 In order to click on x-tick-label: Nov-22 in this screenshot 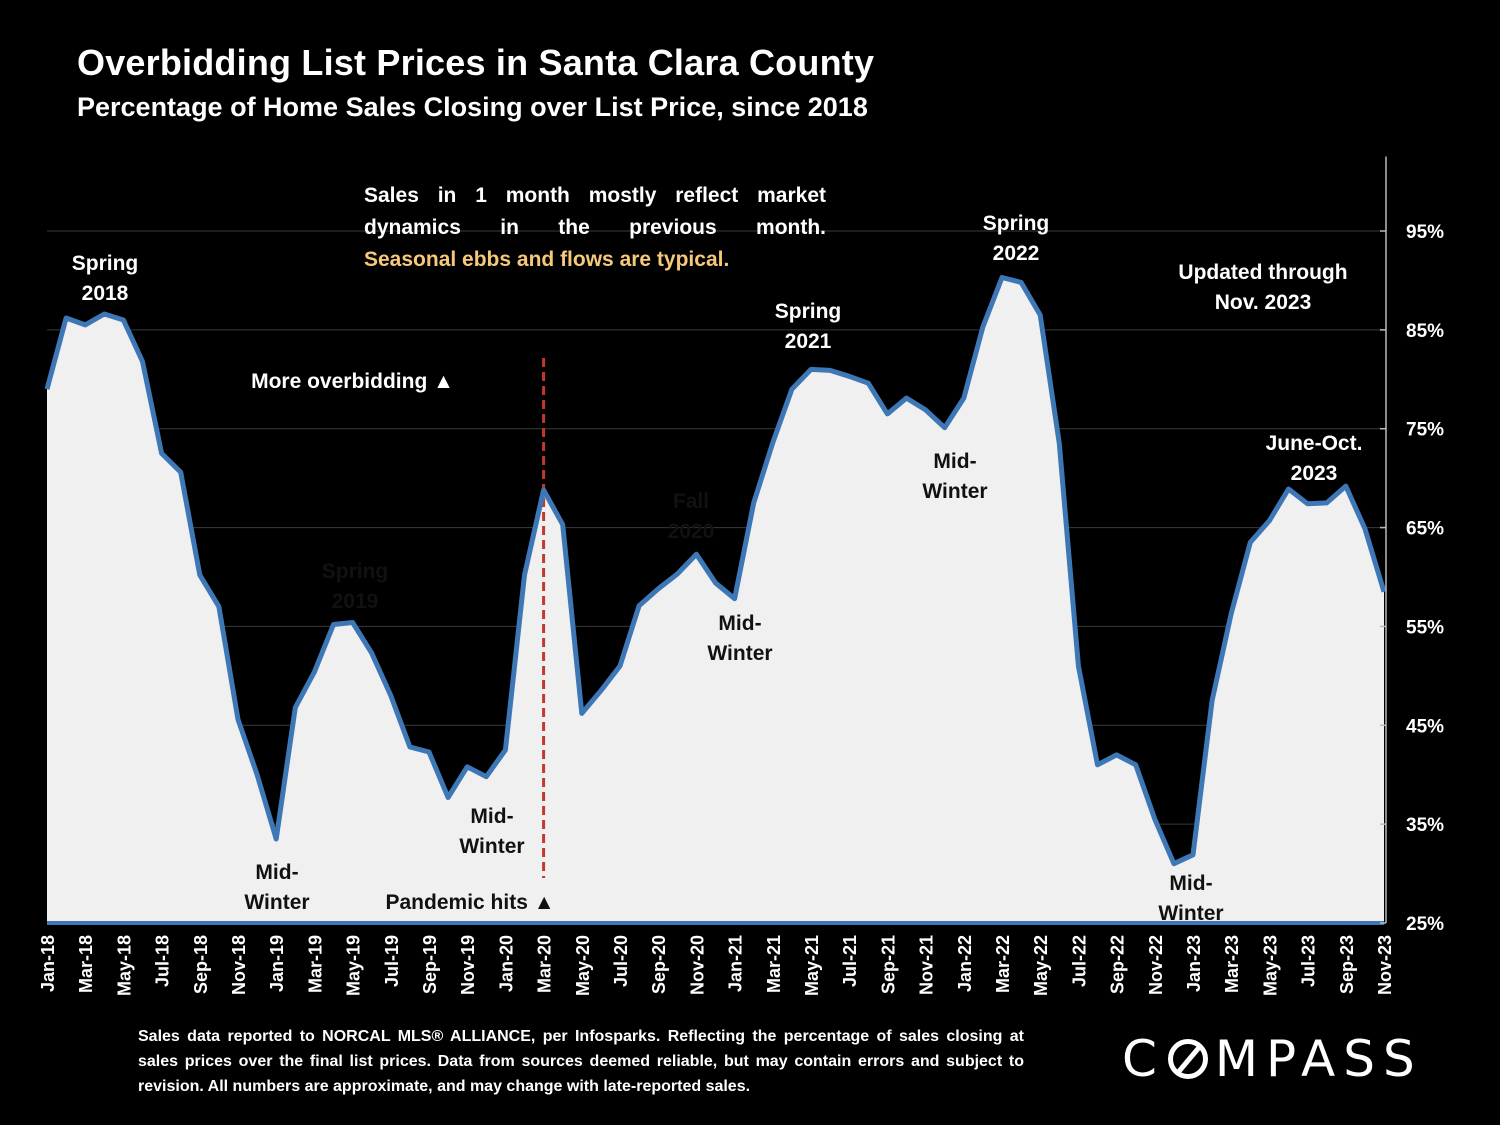, I will do `click(1156, 965)`.